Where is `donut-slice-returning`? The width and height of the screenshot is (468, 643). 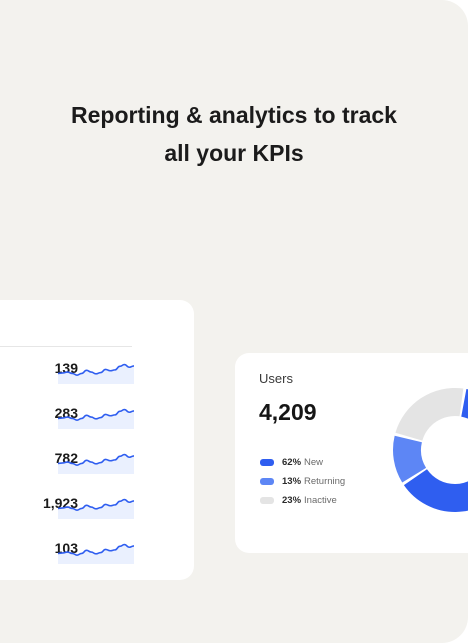 donut-slice-returning is located at coordinates (409, 459).